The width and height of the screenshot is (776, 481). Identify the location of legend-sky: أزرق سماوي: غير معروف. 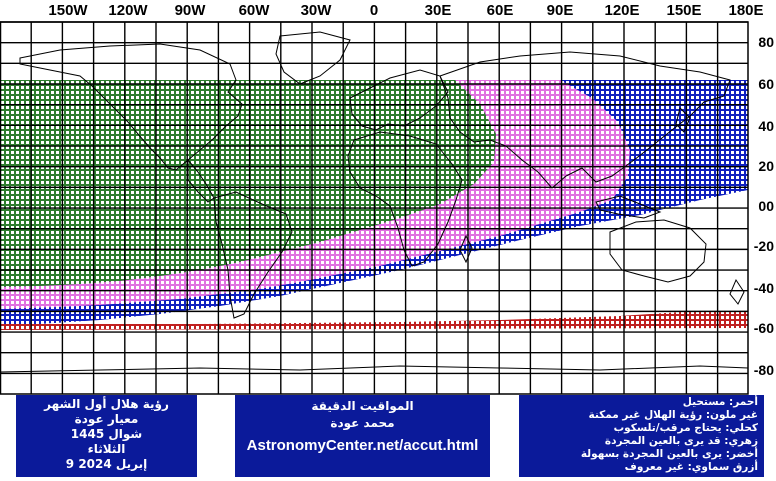
(691, 467).